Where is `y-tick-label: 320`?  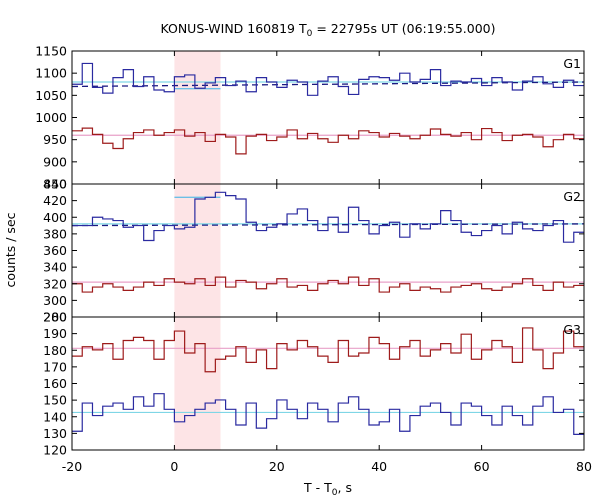
y-tick-label: 320 is located at coordinates (55, 283).